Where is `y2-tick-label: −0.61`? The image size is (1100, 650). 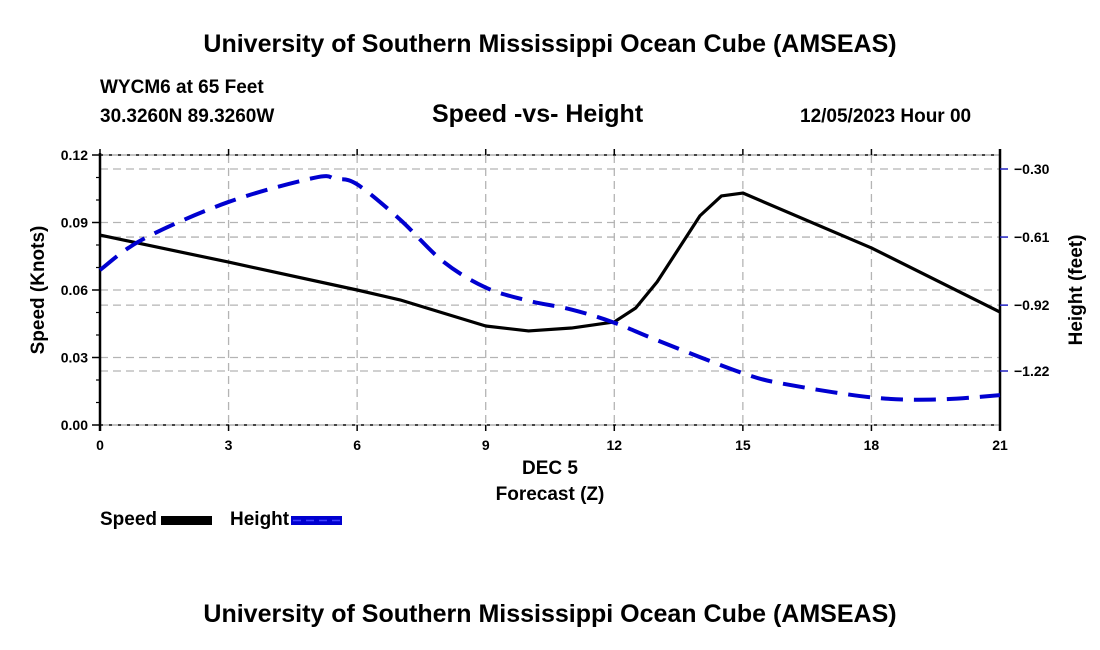
y2-tick-label: −0.61 is located at coordinates (1032, 237).